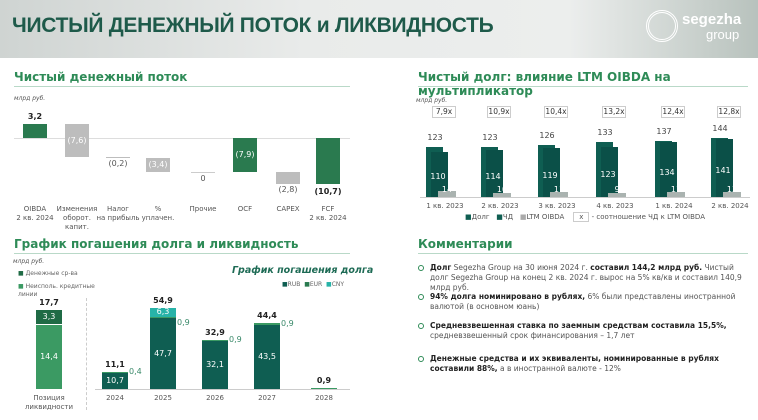 This screenshot has height=420, width=758. Describe the element at coordinates (267, 316) in the screenshot. I see `total-label: 44,4` at that location.